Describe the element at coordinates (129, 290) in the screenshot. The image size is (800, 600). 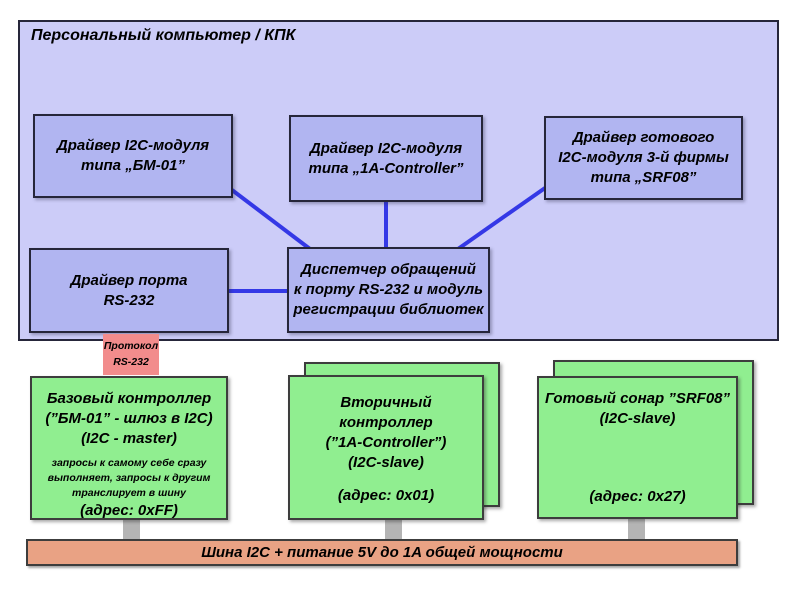
I see `node-driver-rs232-port: Драйвер порта RS-232` at that location.